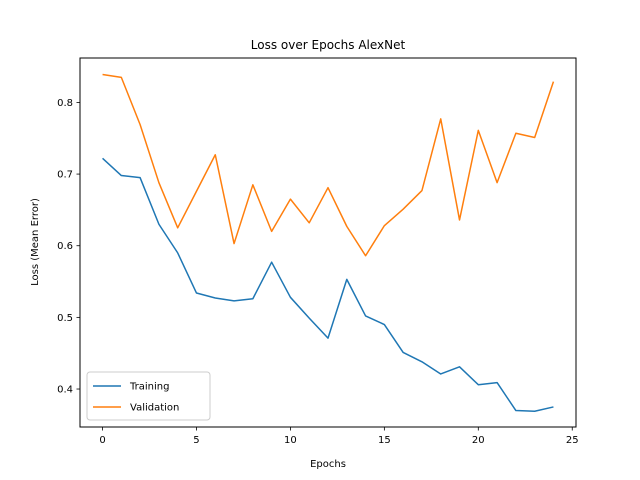 The width and height of the screenshot is (640, 480). Describe the element at coordinates (154, 408) in the screenshot. I see `legend-label-validation: Validation` at that location.